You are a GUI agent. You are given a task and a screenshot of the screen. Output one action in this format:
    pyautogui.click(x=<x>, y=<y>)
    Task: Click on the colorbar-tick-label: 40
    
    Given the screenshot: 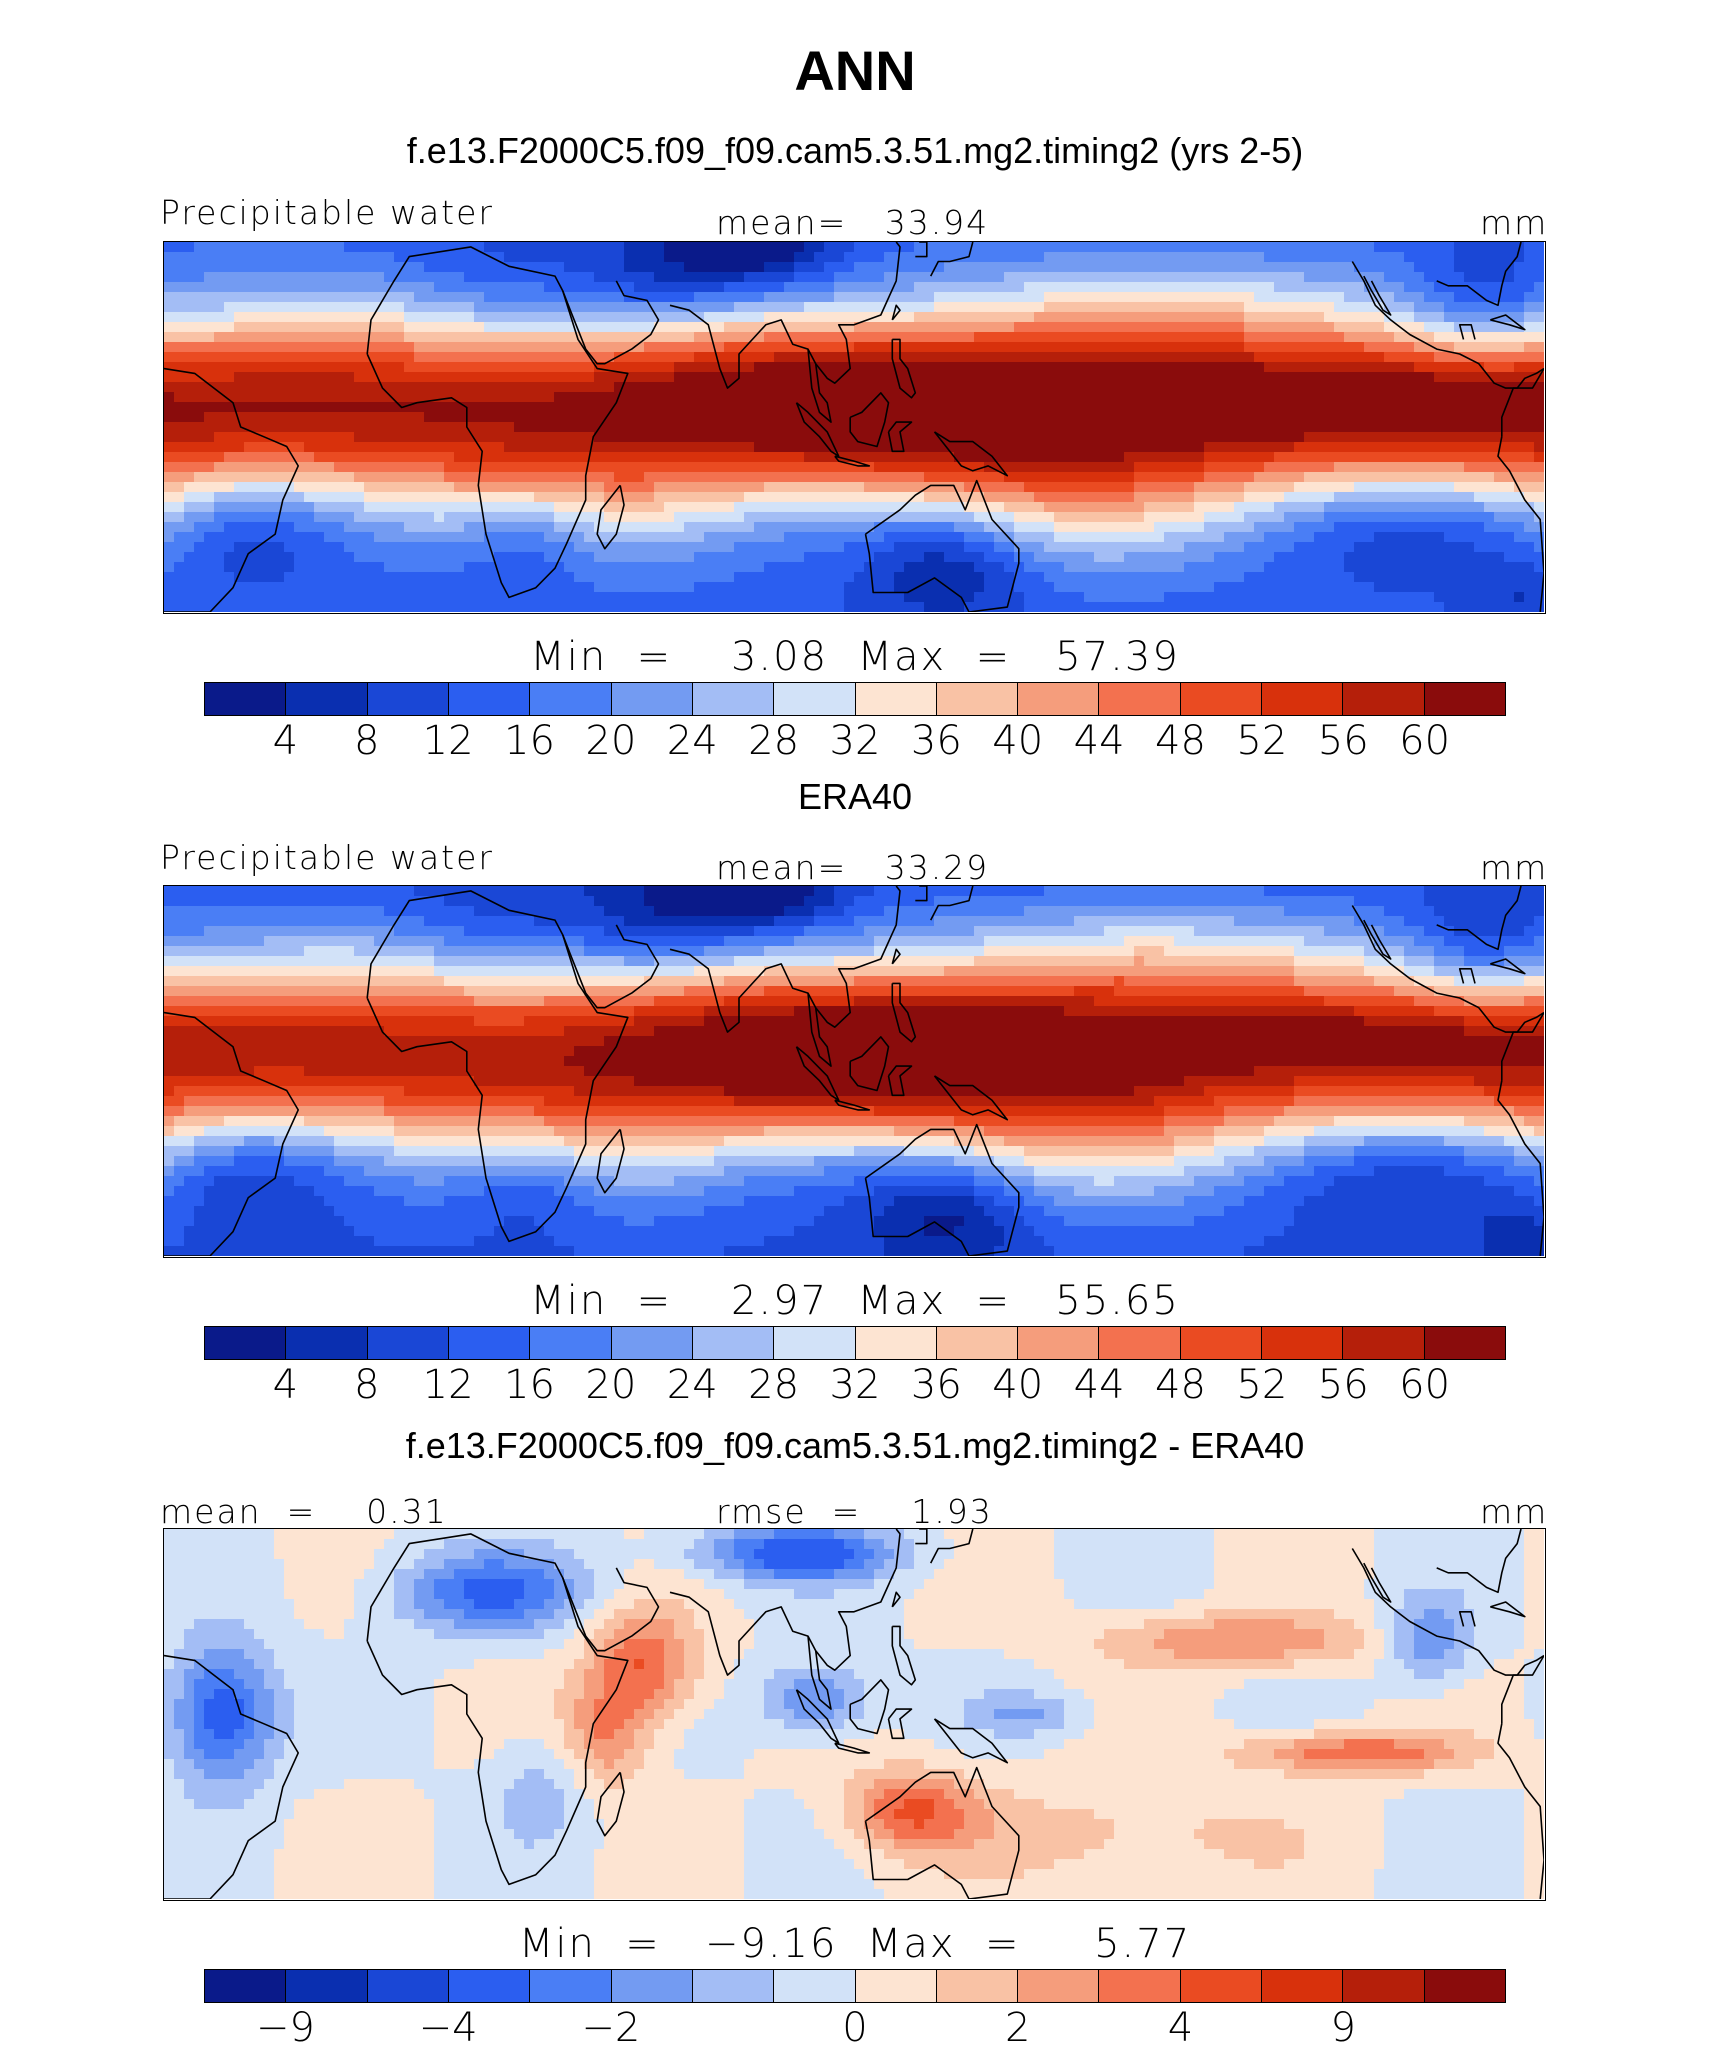 What is the action you would take?
    pyautogui.click(x=1018, y=1385)
    